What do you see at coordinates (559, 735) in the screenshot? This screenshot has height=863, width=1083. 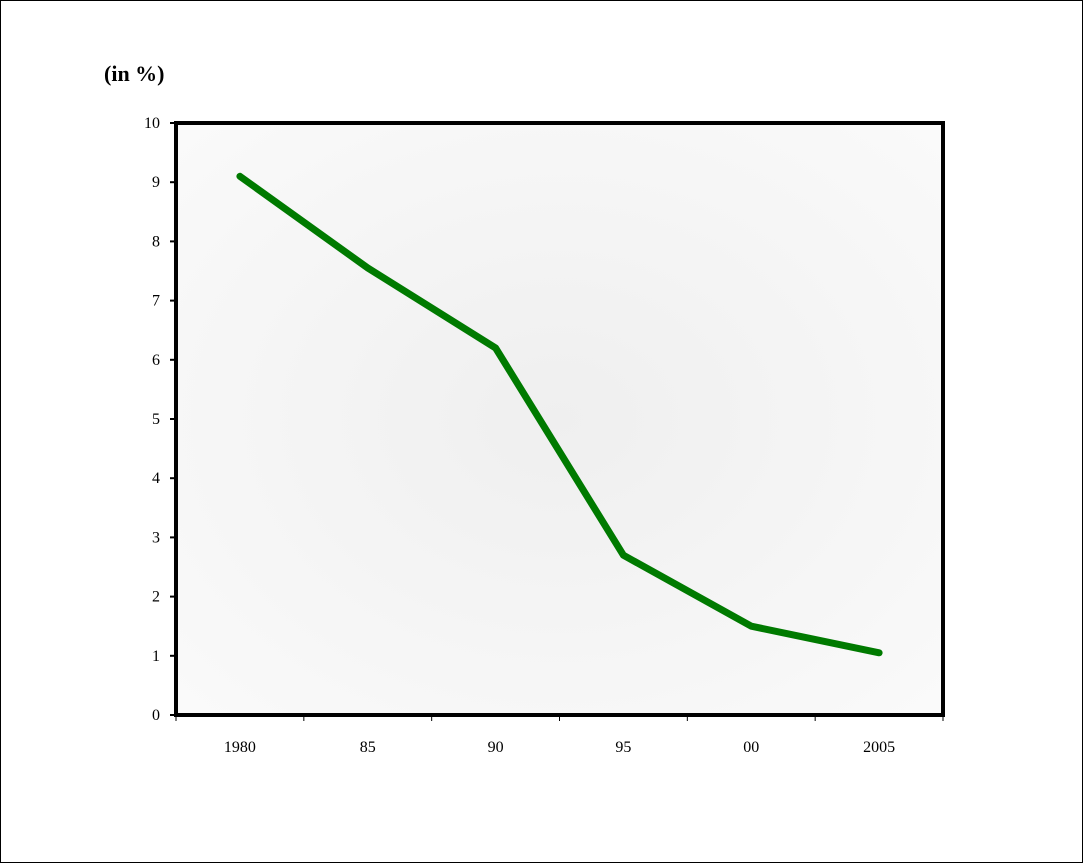 I see `x-axis: 1980 85 90 95 00 2005` at bounding box center [559, 735].